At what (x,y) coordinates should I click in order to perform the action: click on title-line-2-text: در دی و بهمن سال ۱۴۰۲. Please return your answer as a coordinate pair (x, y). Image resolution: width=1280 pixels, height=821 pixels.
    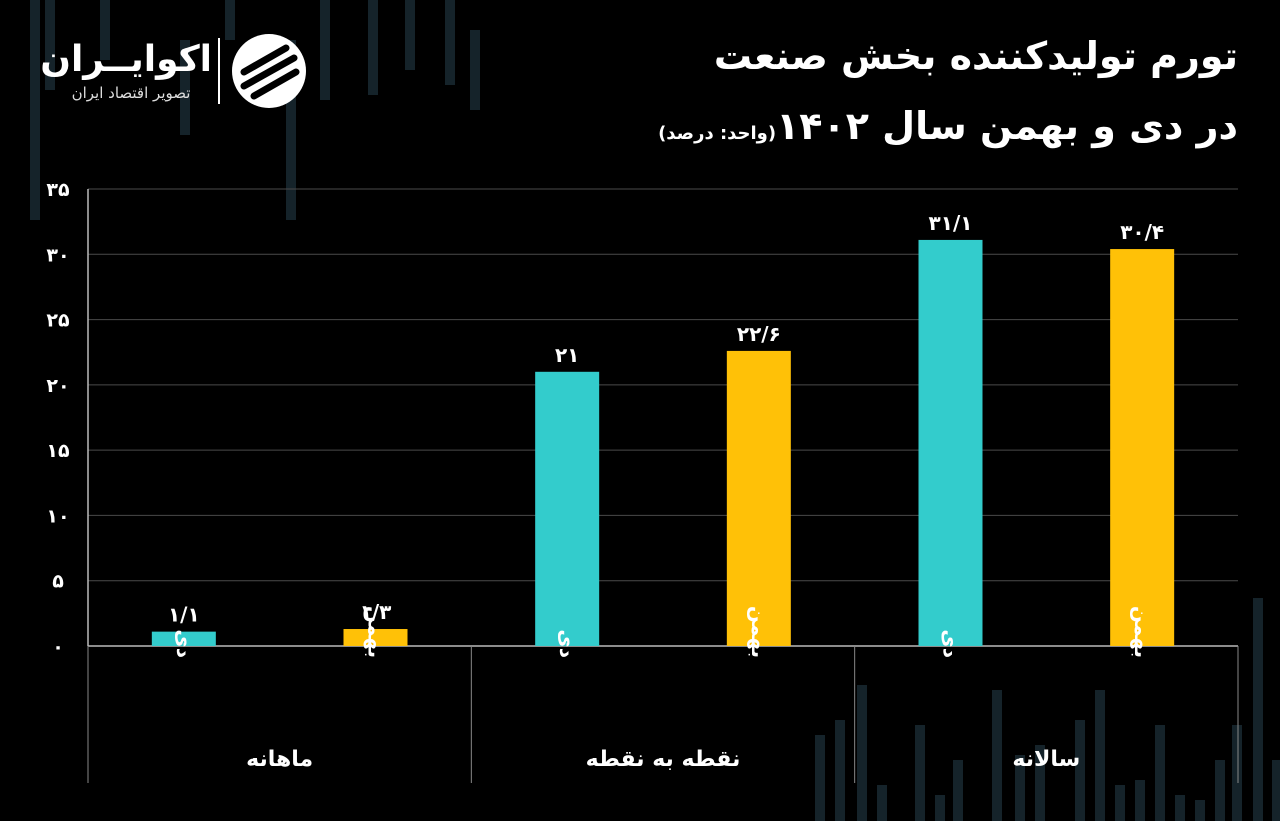
    Looking at the image, I should click on (1007, 126).